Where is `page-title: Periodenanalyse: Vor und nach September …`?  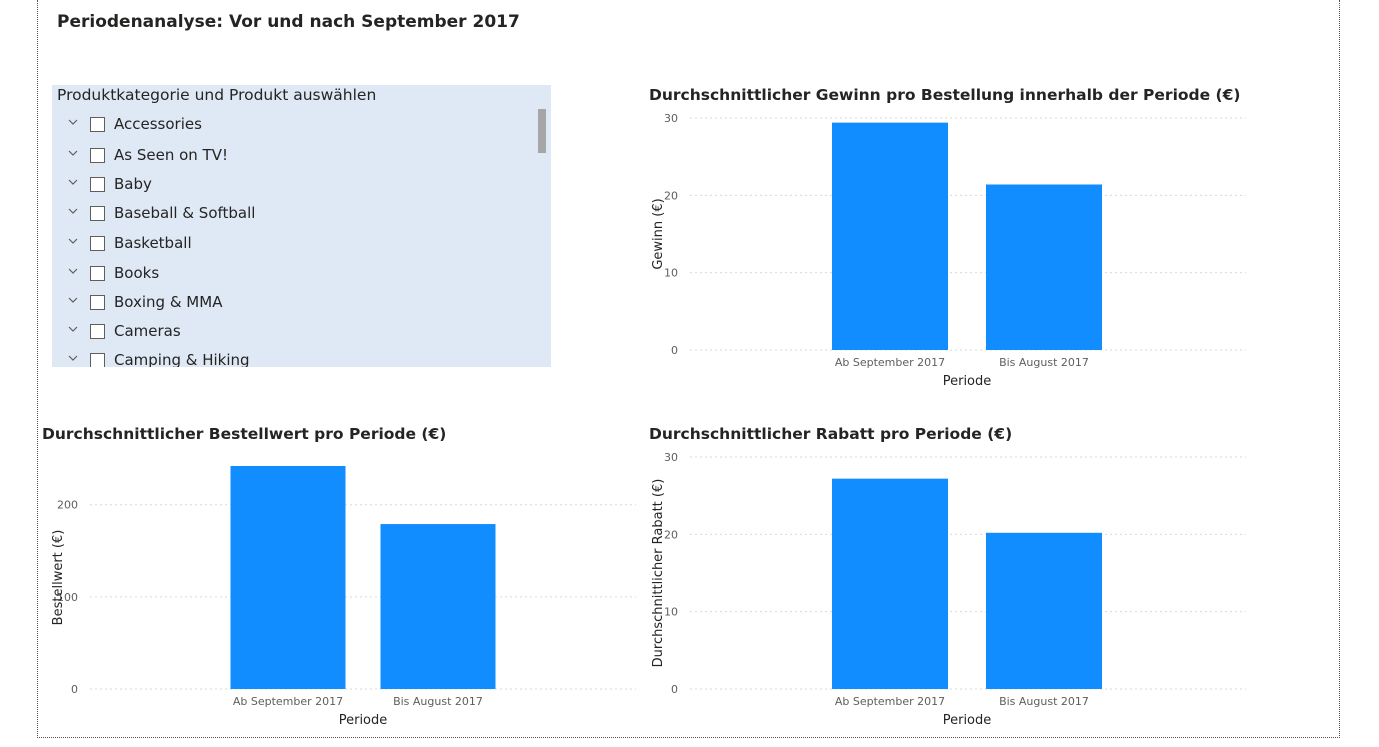
page-title: Periodenanalyse: Vor und nach September … is located at coordinates (288, 22).